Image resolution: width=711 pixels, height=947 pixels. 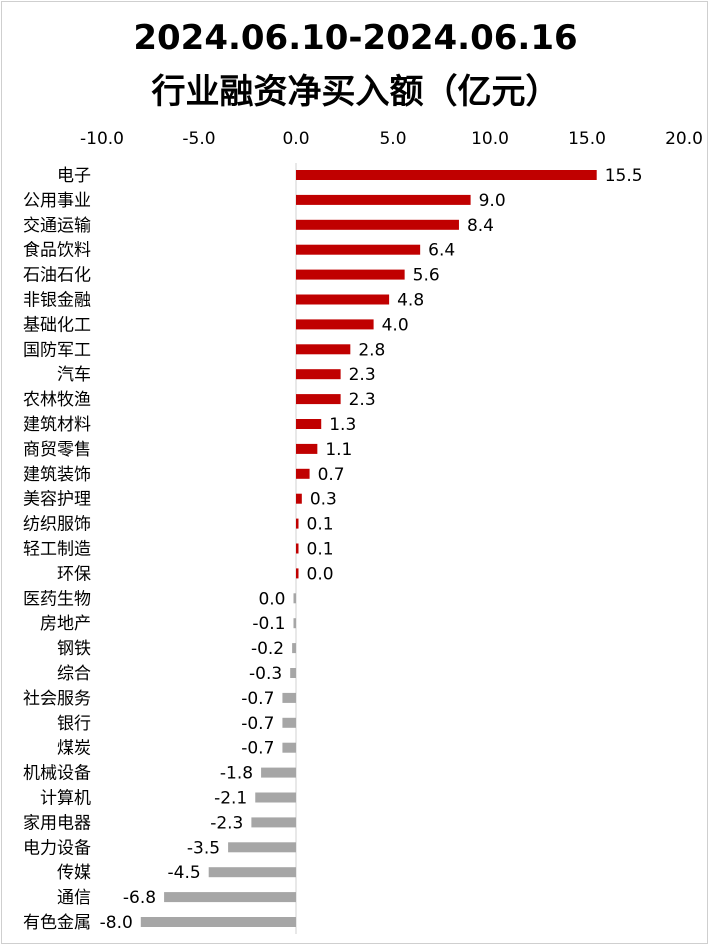 What do you see at coordinates (230, 799) in the screenshot?
I see `data-label: -2.1` at bounding box center [230, 799].